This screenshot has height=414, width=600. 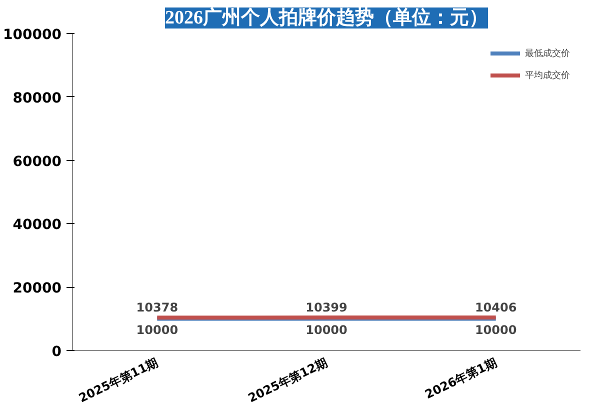 I want to click on y-tick-label: 60000, so click(x=37, y=162).